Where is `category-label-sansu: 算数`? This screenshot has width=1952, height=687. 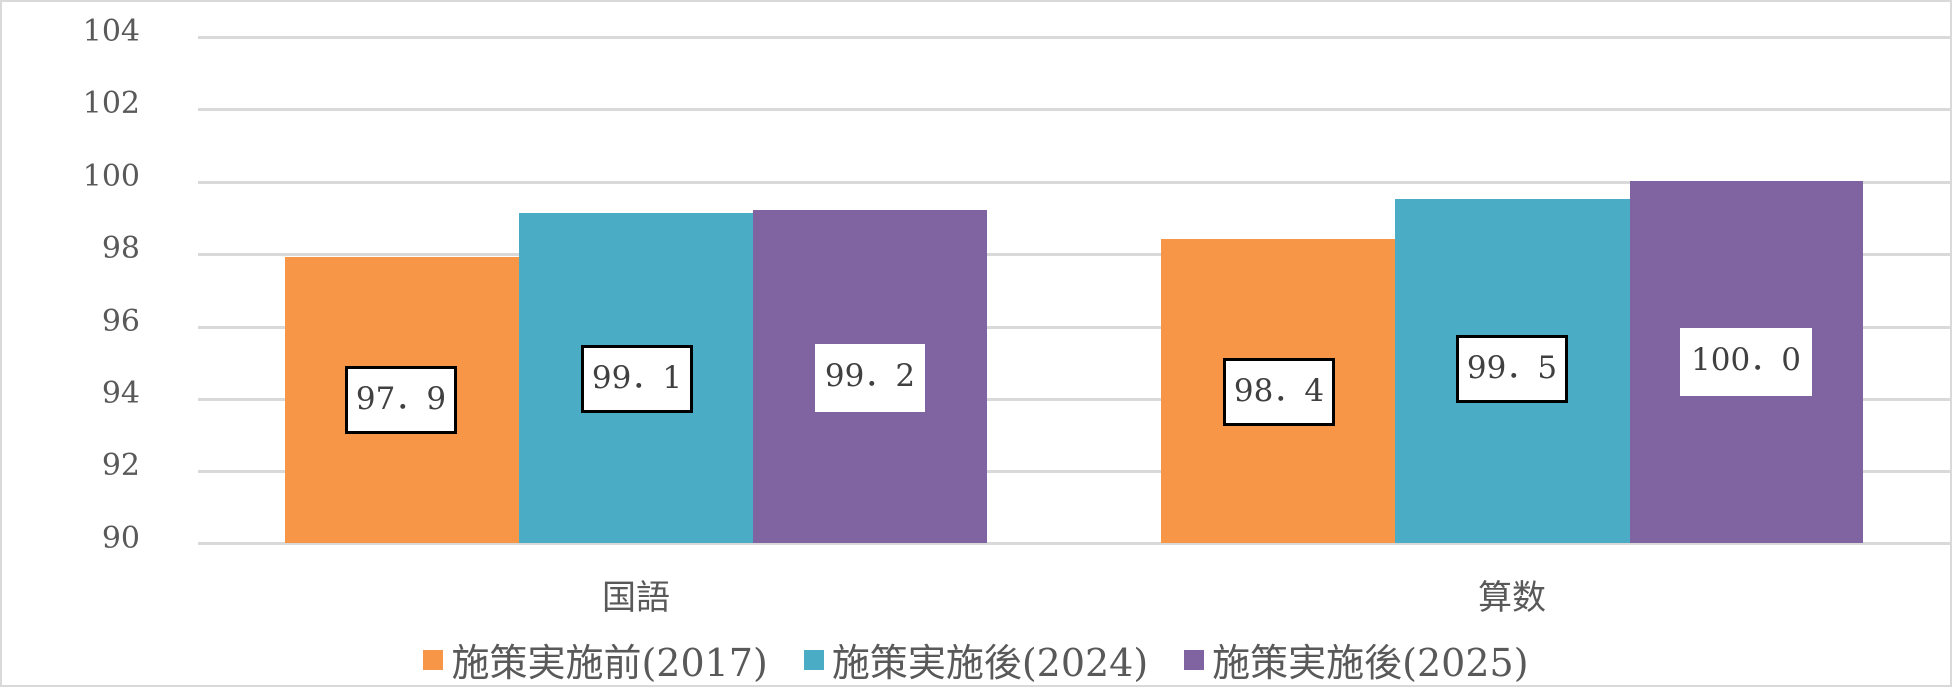
category-label-sansu: 算数 is located at coordinates (1512, 598).